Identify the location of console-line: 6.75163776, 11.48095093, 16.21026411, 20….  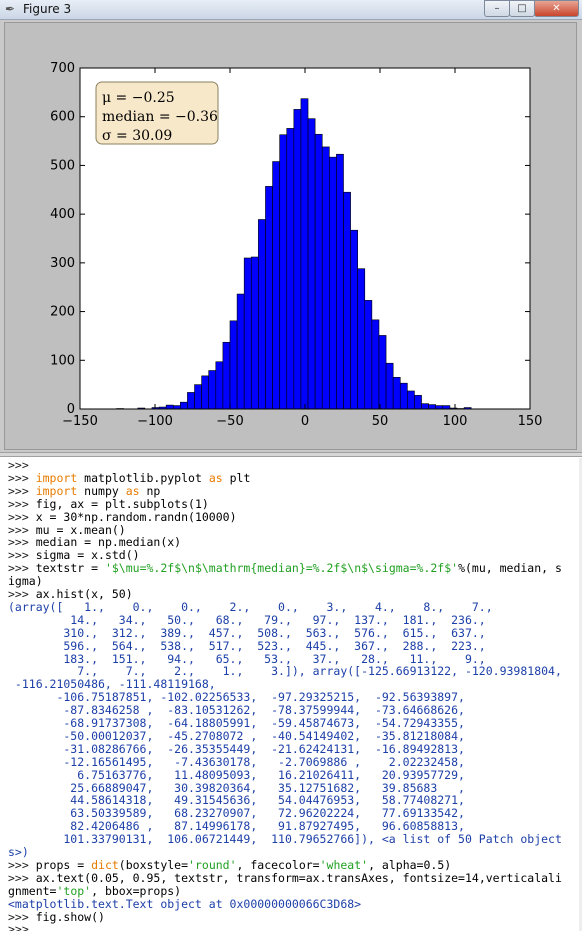
(236, 774).